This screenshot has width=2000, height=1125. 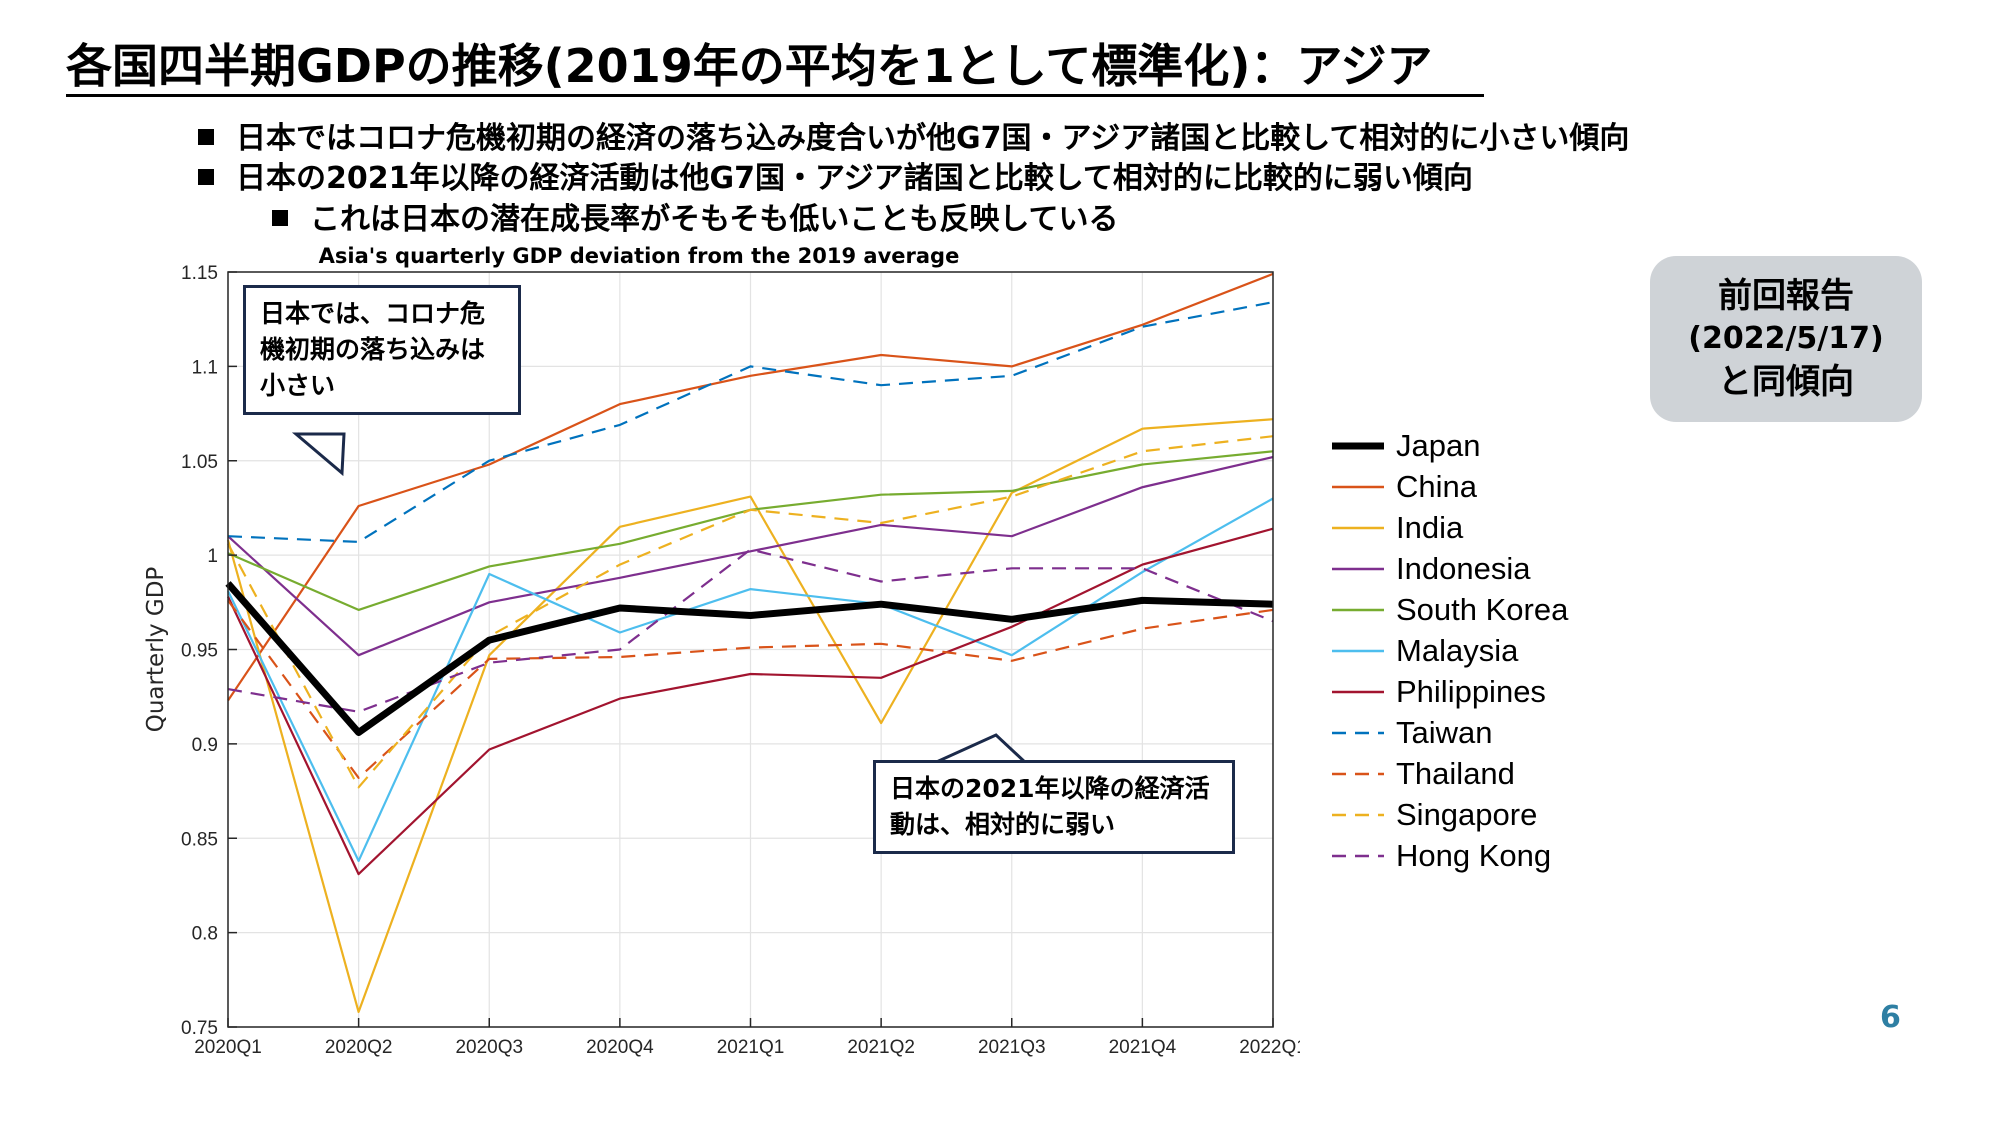 I want to click on series-line-thailand, so click(x=750, y=689).